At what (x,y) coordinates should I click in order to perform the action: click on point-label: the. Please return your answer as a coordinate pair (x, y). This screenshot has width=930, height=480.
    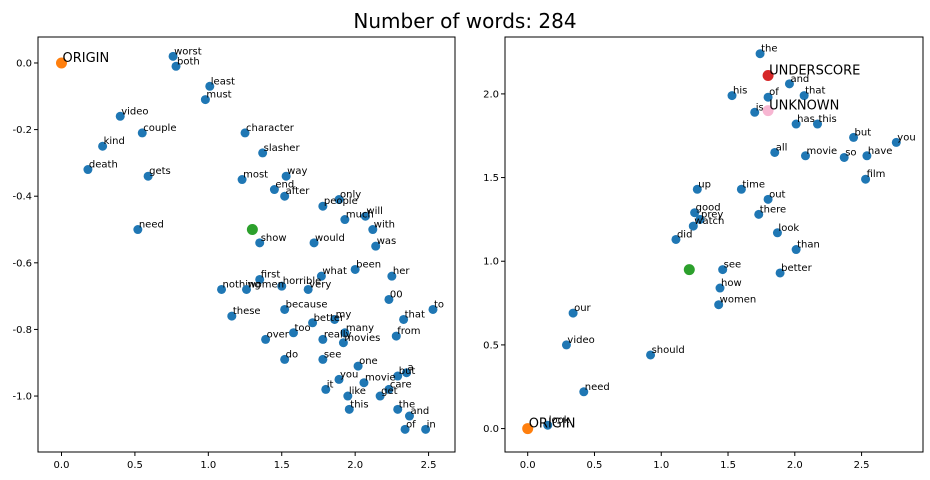
    Looking at the image, I should click on (407, 404).